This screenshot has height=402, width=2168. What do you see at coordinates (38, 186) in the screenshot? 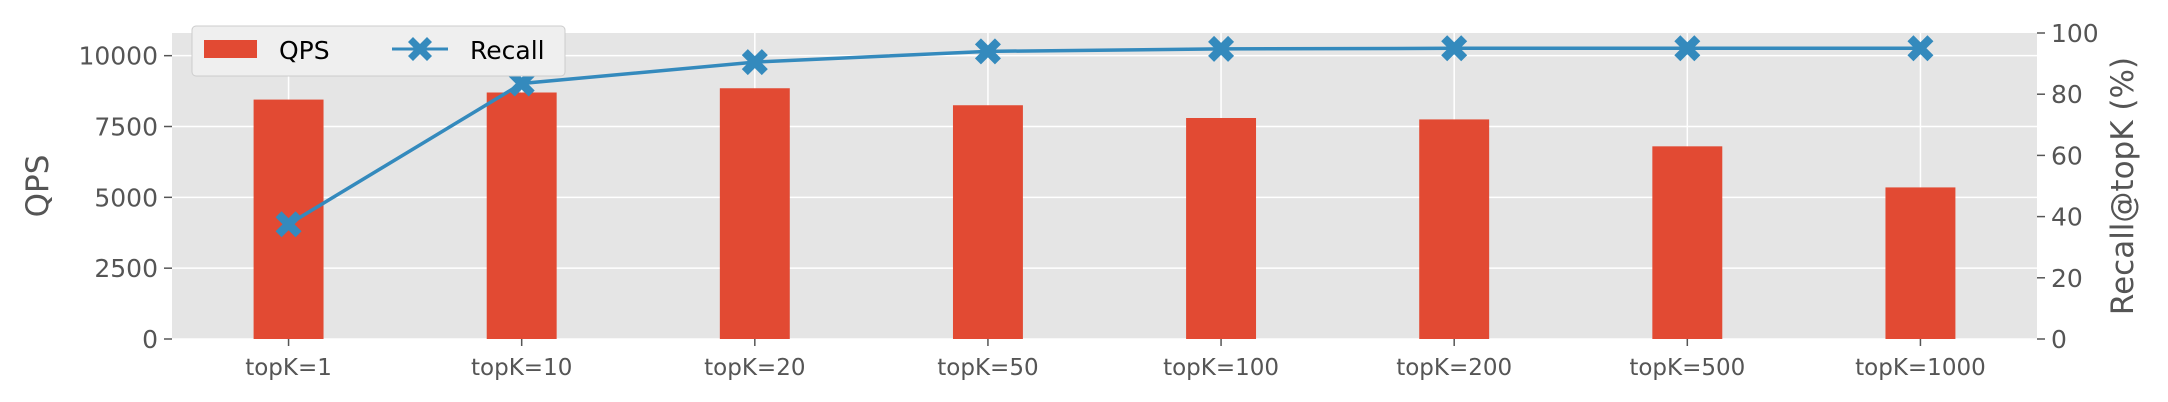
I see `y-axis-label: QPS` at bounding box center [38, 186].